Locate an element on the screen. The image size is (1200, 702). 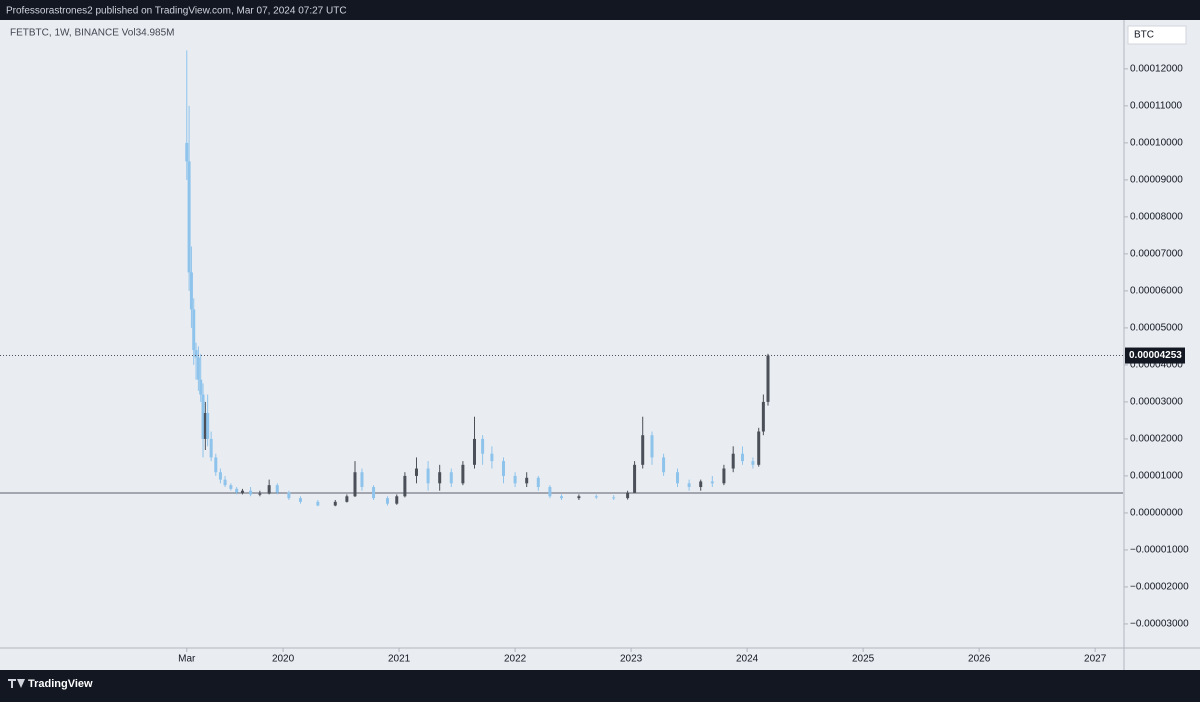
tv-logo is located at coordinates (16, 683).